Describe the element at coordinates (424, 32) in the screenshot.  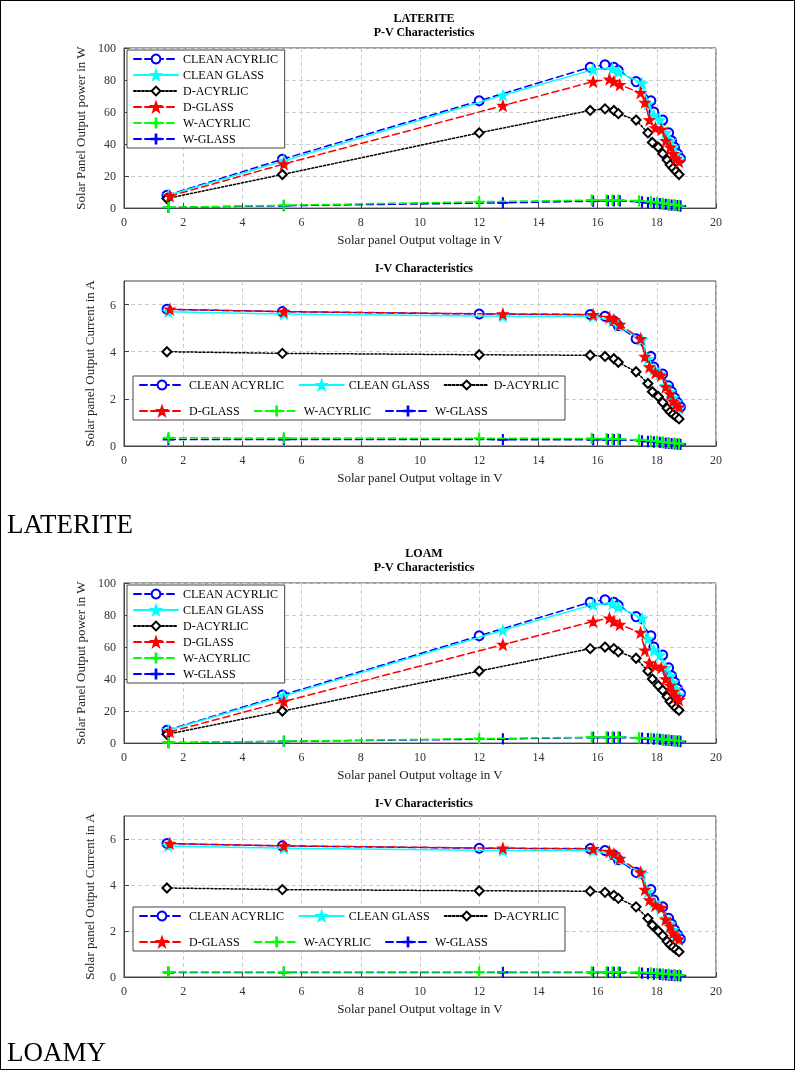
I see `chart-subtitle: P-V Characteristics` at that location.